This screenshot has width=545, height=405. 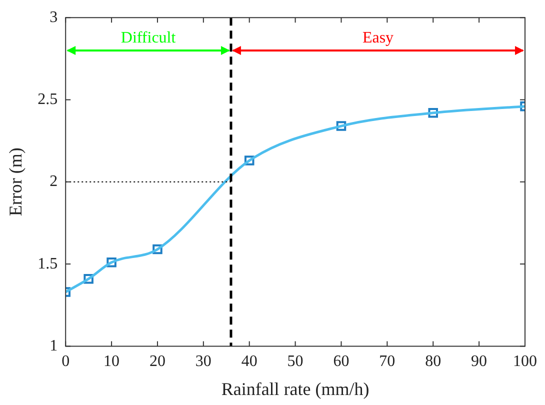 What do you see at coordinates (112, 361) in the screenshot?
I see `x-tick-label: 10` at bounding box center [112, 361].